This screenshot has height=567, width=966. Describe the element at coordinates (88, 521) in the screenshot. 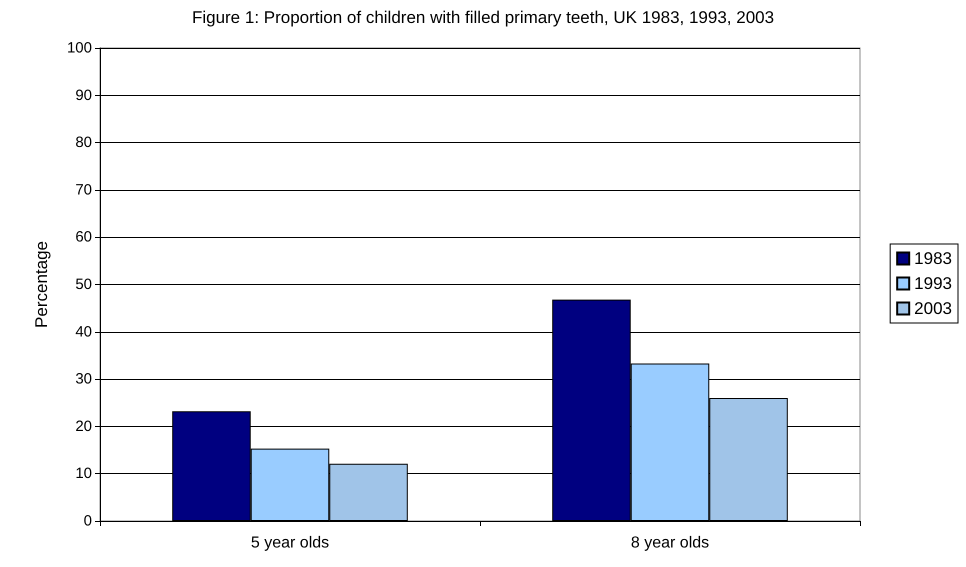

I see `y-tick-label: 0` at that location.